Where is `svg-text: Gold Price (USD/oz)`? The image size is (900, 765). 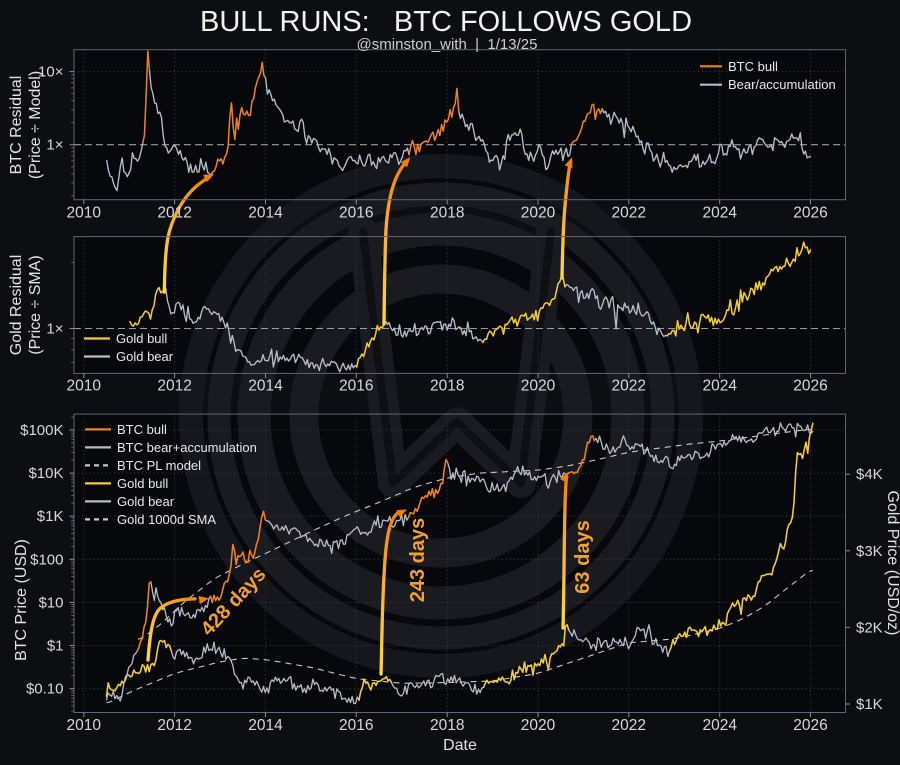
svg-text: Gold Price (USD/oz) is located at coordinates (892, 563).